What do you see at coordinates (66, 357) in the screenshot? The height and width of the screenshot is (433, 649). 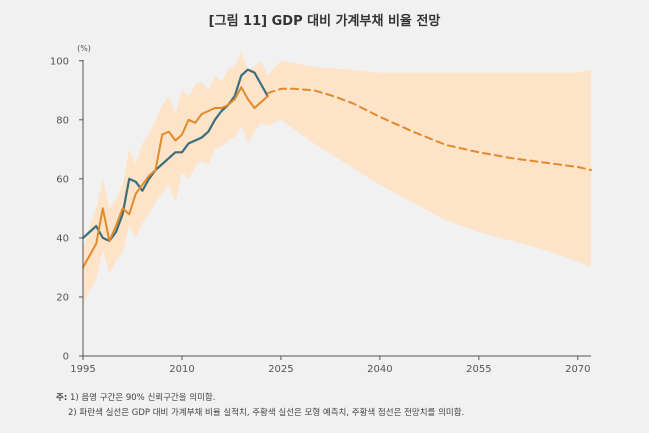 I see `y-tick-label: 0` at bounding box center [66, 357].